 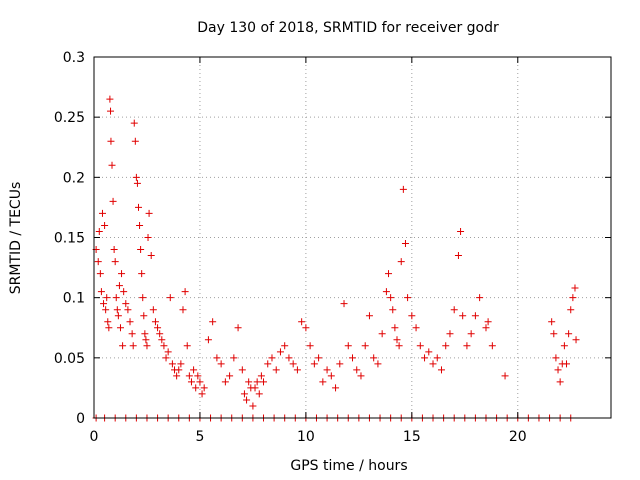 I want to click on y-tick-label: 0.15, so click(x=69, y=239).